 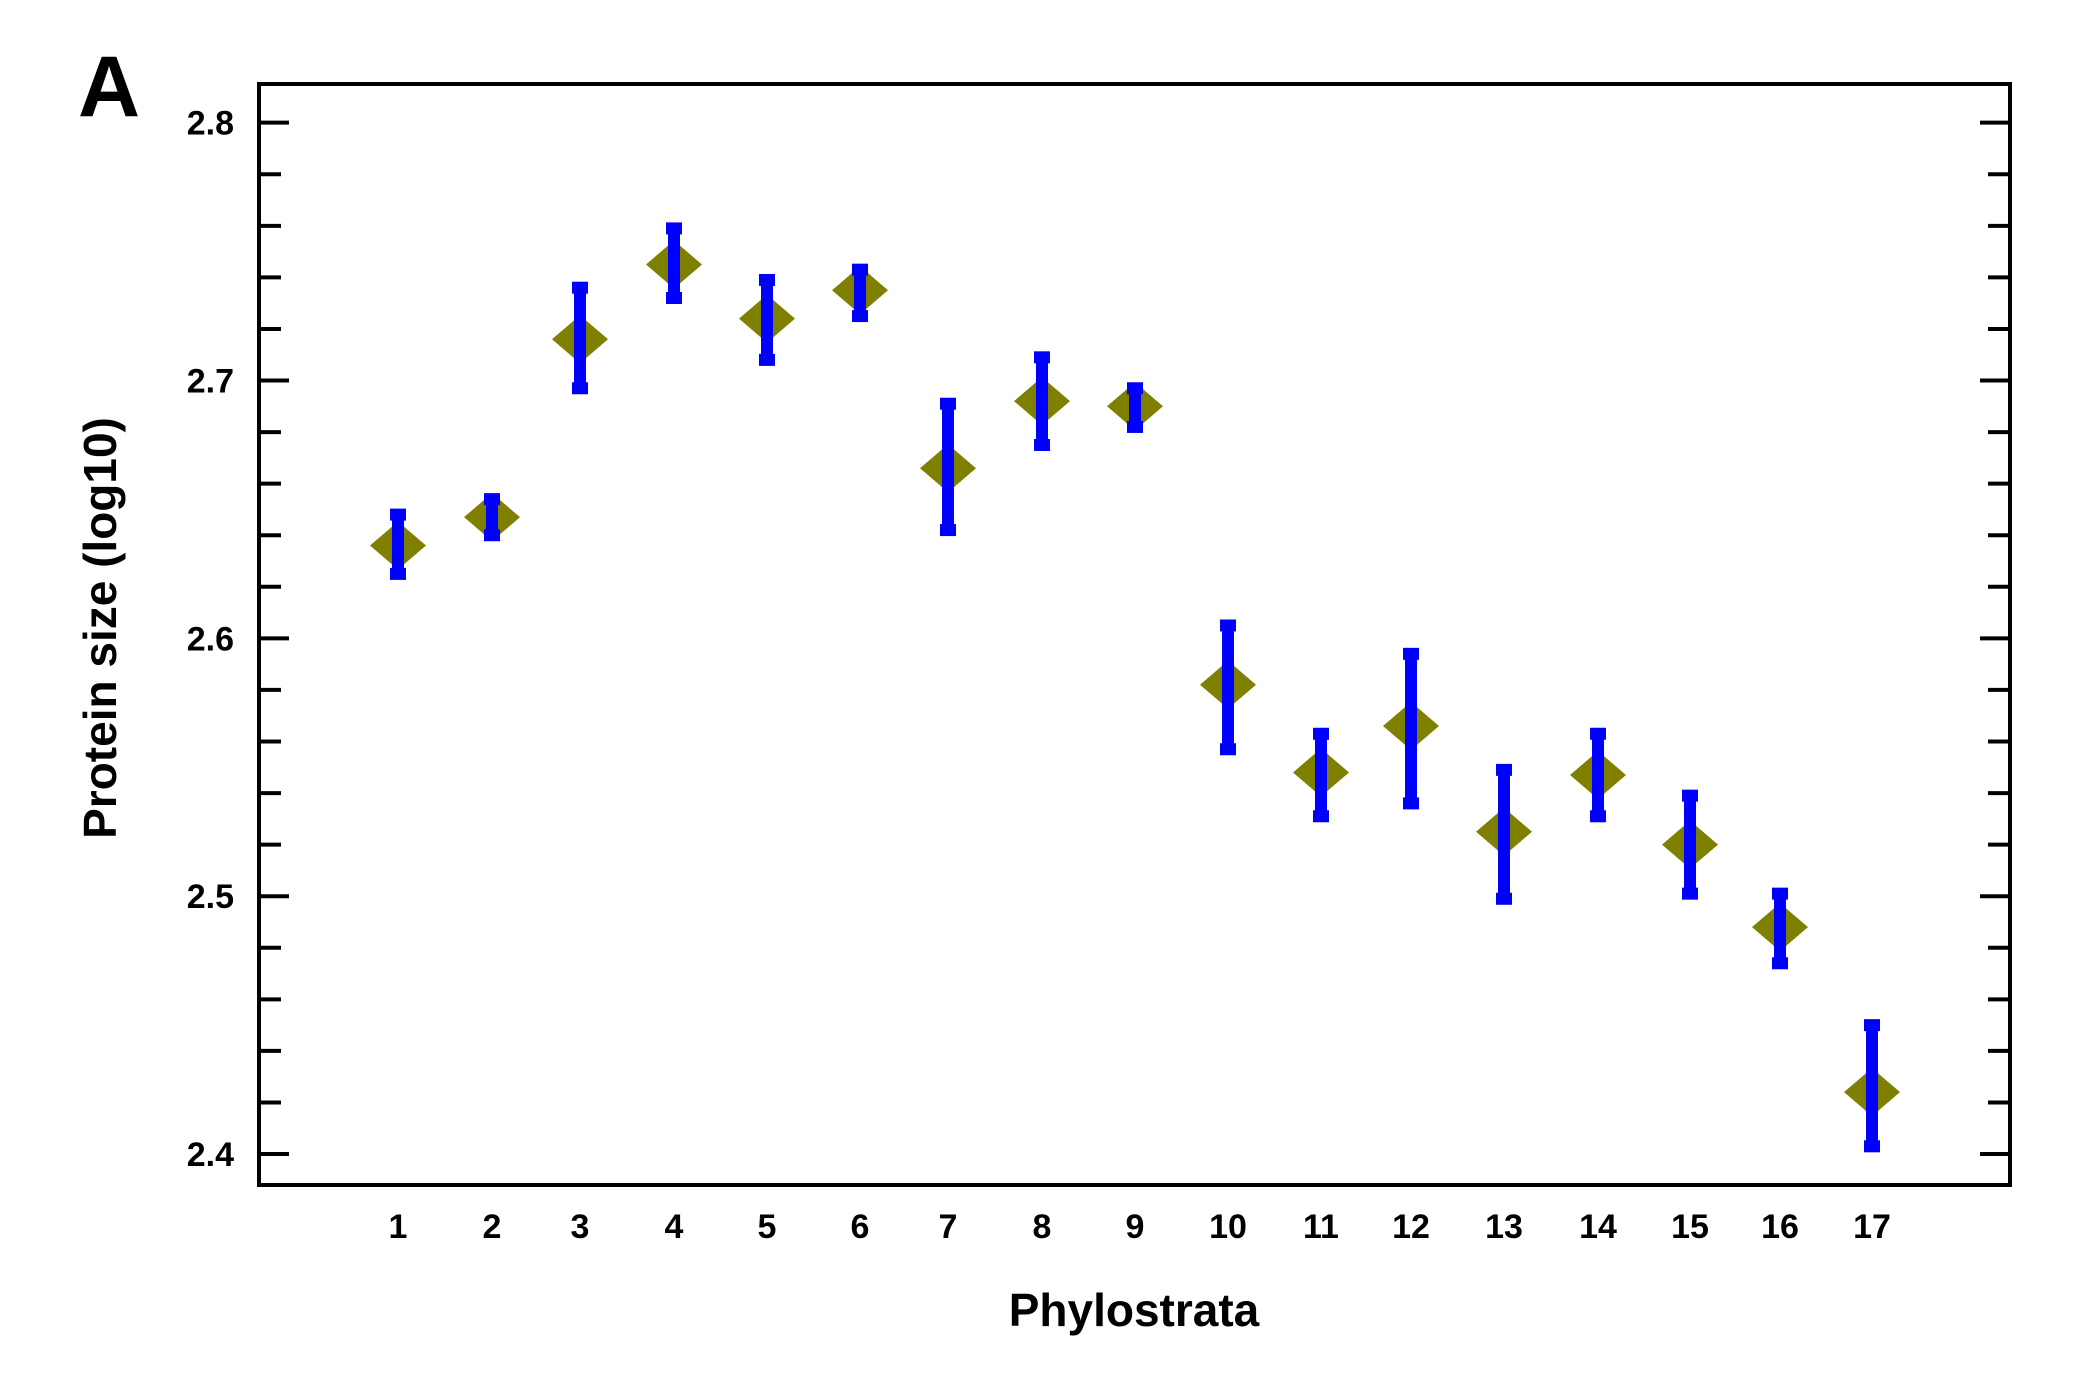 What do you see at coordinates (948, 1227) in the screenshot?
I see `x-tick-label: 7` at bounding box center [948, 1227].